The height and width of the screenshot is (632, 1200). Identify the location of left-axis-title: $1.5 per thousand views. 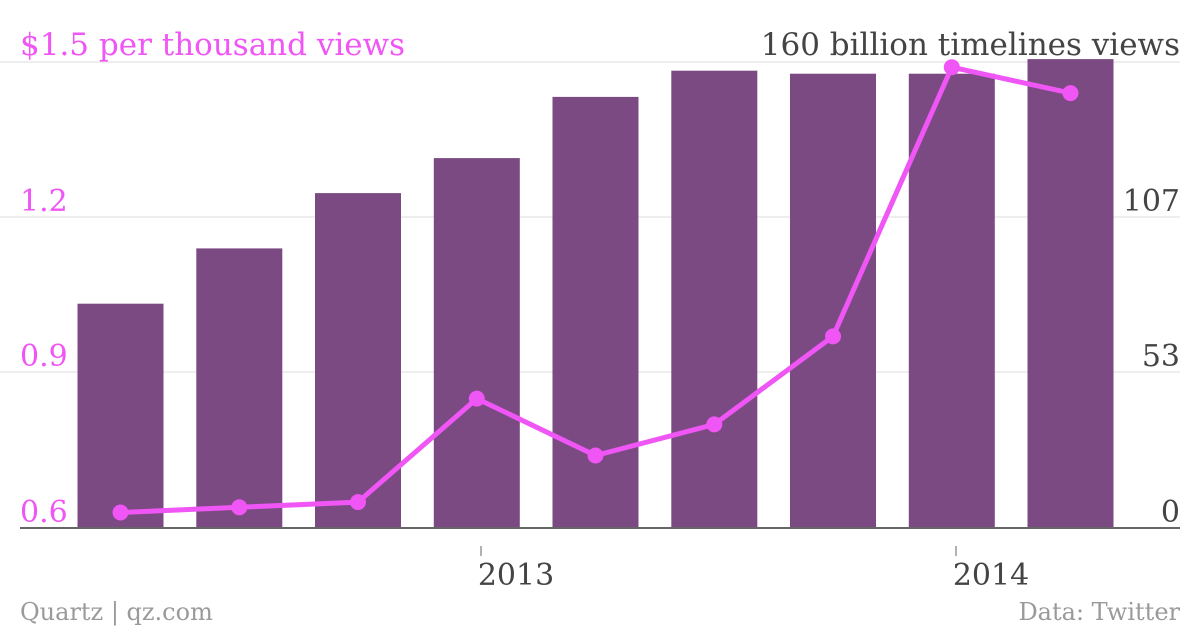
(212, 45).